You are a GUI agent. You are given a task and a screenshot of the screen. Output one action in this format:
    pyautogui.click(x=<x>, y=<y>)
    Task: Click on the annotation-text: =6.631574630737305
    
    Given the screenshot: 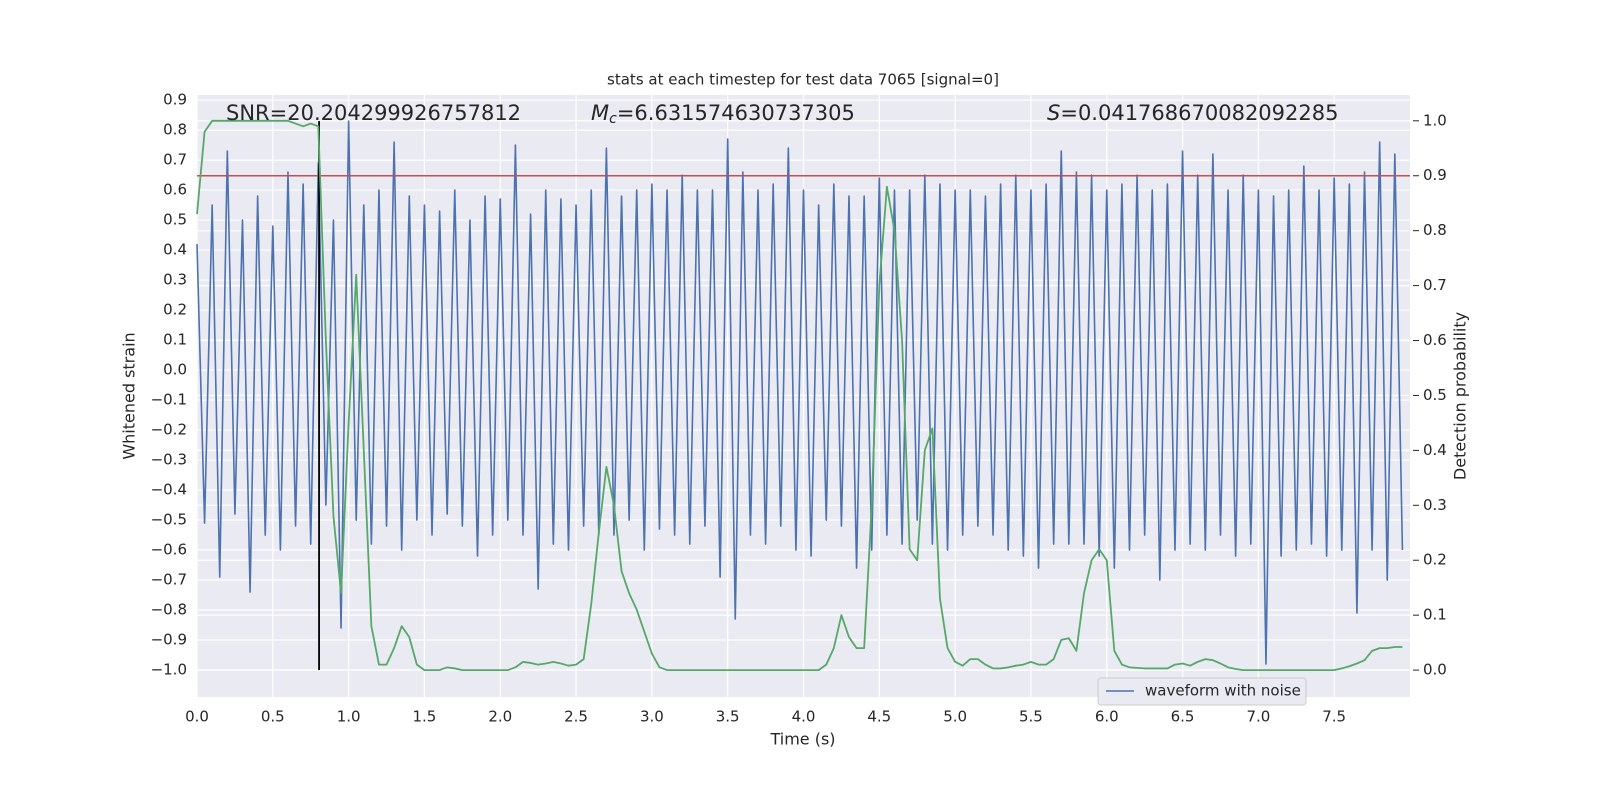 What is the action you would take?
    pyautogui.click(x=736, y=113)
    